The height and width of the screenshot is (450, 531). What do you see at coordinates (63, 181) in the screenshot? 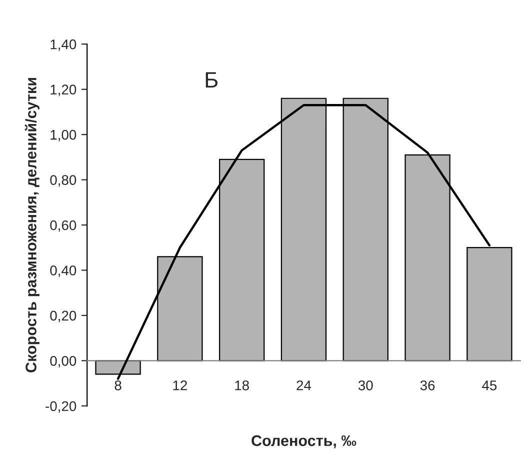
I see `y-tick-label: 0,80` at bounding box center [63, 181].